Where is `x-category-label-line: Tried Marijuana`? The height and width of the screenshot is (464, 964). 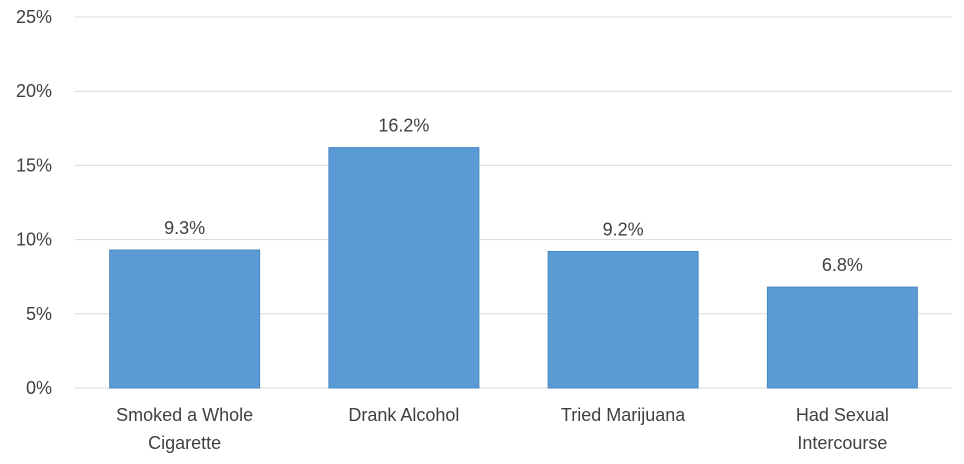
x-category-label-line: Tried Marijuana is located at coordinates (623, 415).